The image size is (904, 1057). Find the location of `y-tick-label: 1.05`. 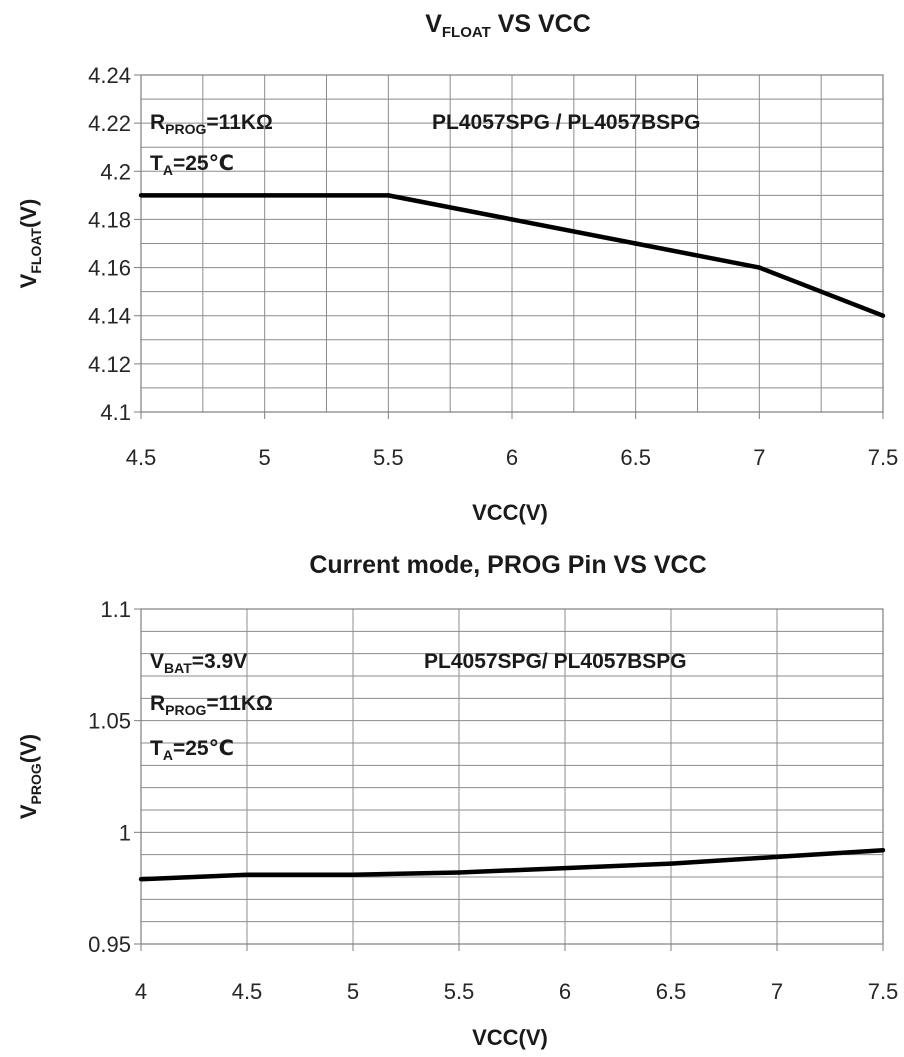

y-tick-label: 1.05 is located at coordinates (109, 721).